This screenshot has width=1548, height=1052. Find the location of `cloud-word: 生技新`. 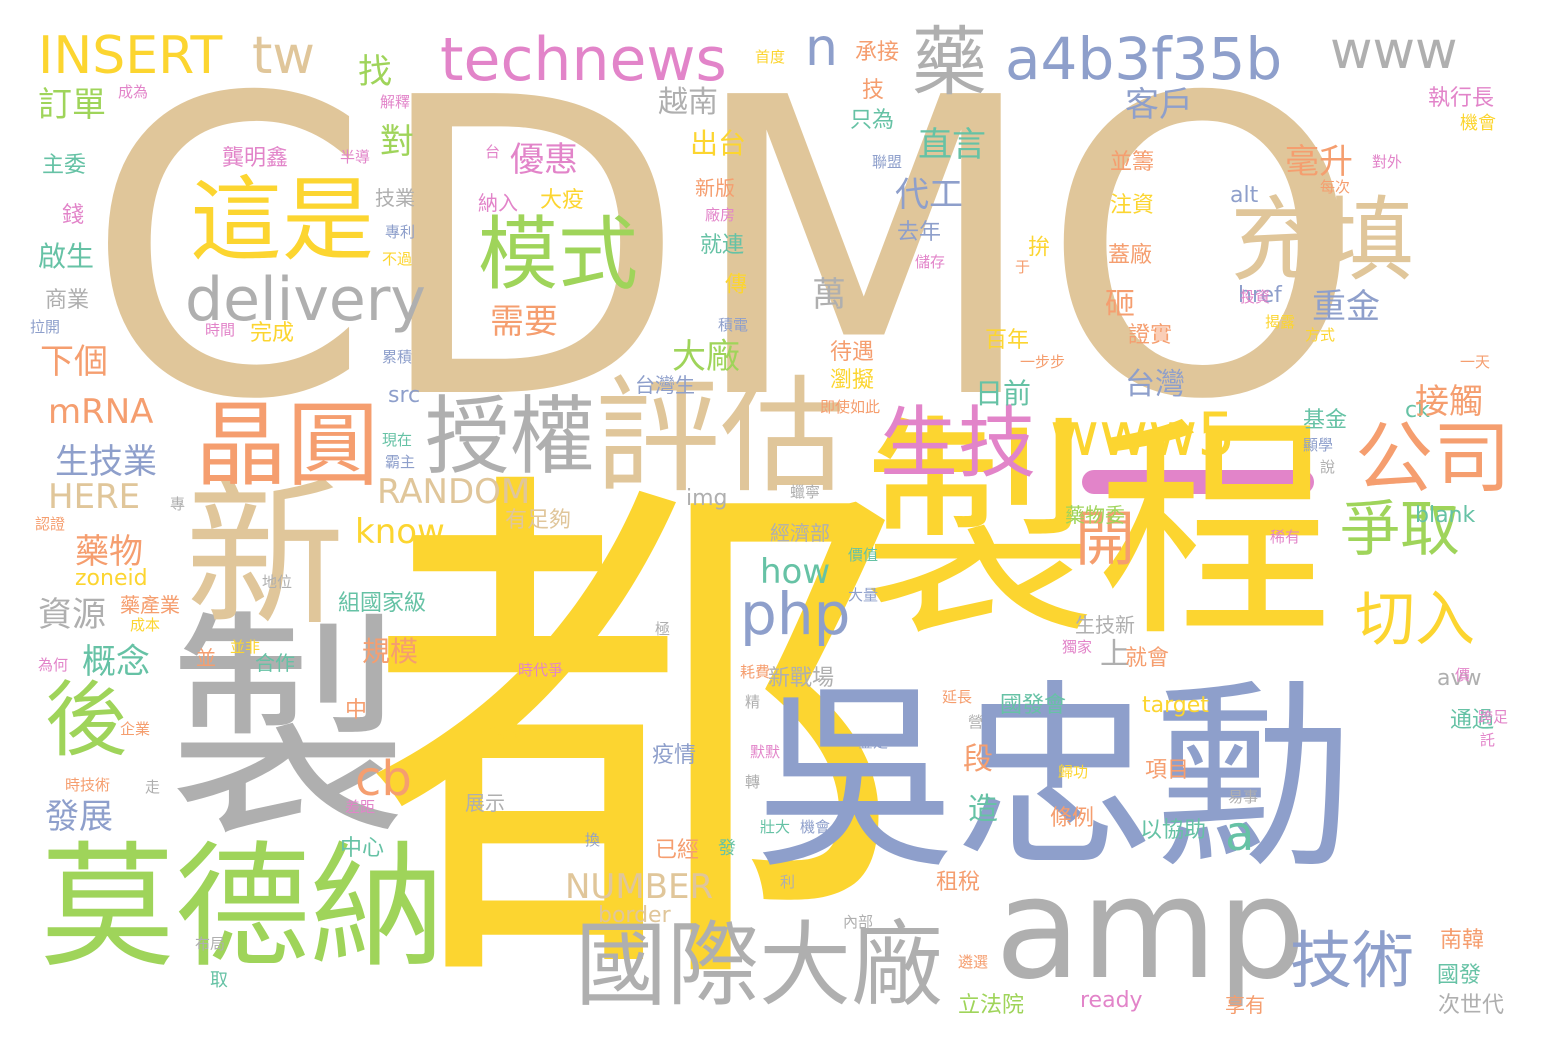

cloud-word: 生技新 is located at coordinates (1105, 625).